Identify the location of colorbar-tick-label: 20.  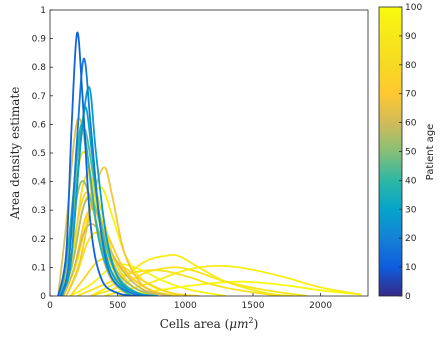
(411, 239).